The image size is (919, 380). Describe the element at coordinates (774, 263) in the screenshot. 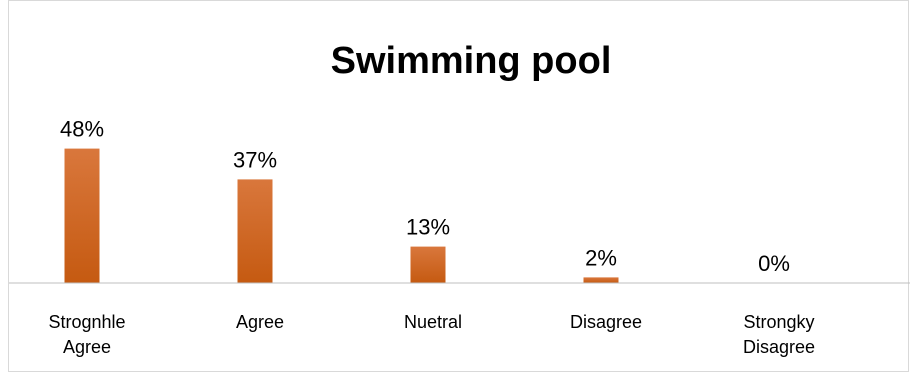

I see `data-label-4: 0%` at that location.